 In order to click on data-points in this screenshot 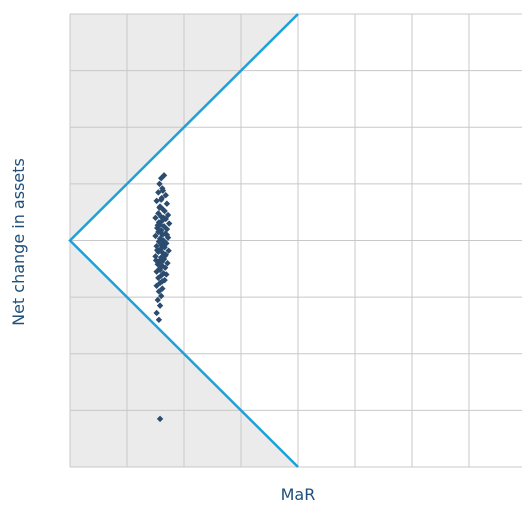, I will do `click(162, 297)`.